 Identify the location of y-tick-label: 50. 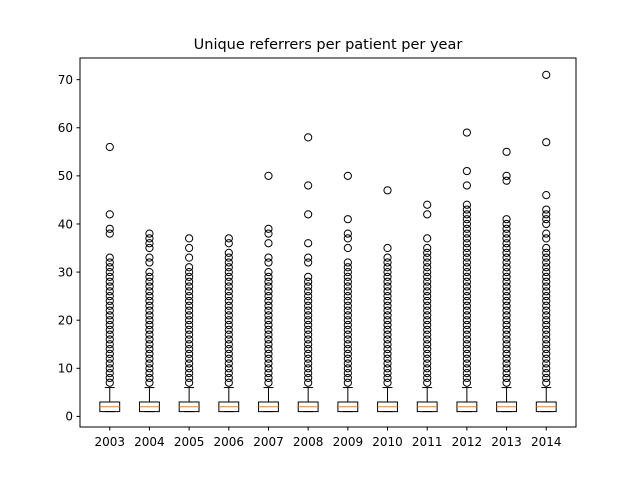
(65, 176).